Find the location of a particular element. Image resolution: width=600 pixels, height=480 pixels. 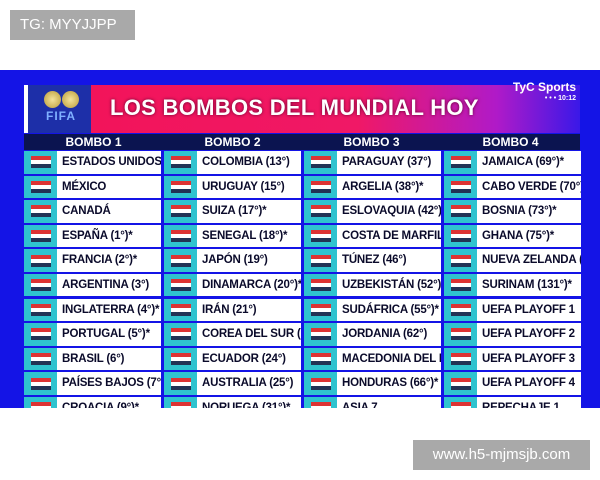

fifa-text: FIFA is located at coordinates (61, 116).